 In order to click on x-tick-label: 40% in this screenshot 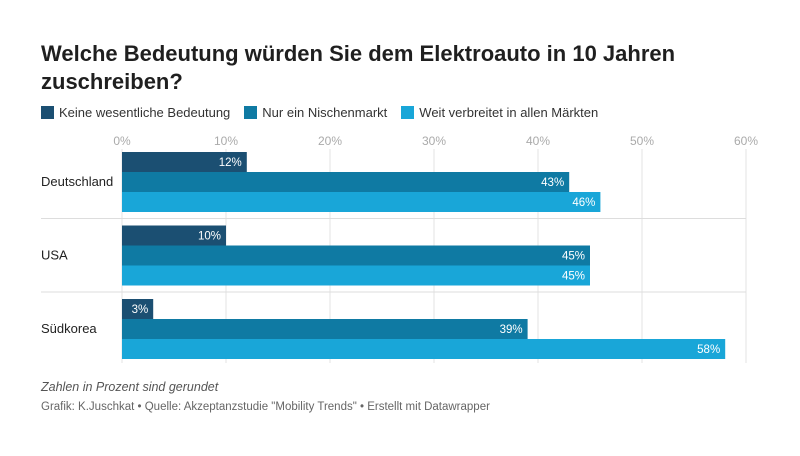, I will do `click(538, 141)`.